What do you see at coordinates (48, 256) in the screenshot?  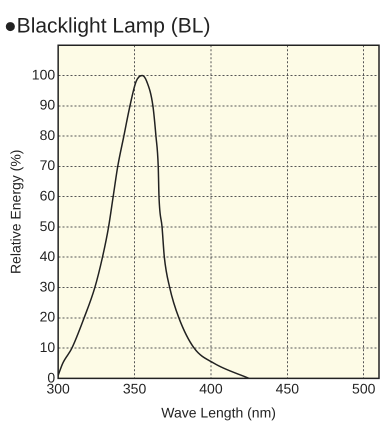 I see `y-tick-label: 40` at bounding box center [48, 256].